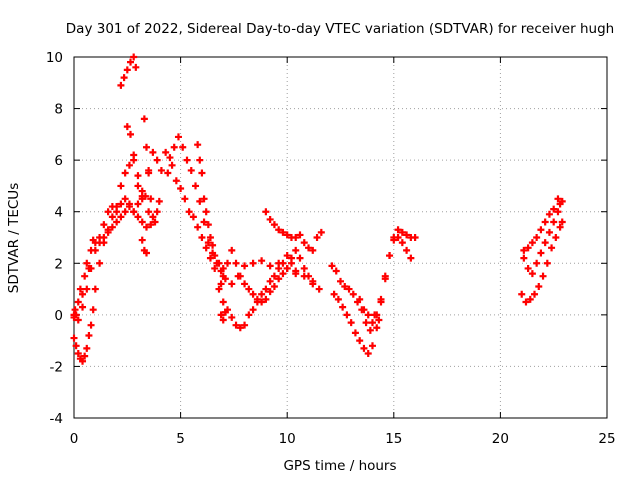 The width and height of the screenshot is (640, 480). I want to click on series-track-n-21h, so click(542, 224).